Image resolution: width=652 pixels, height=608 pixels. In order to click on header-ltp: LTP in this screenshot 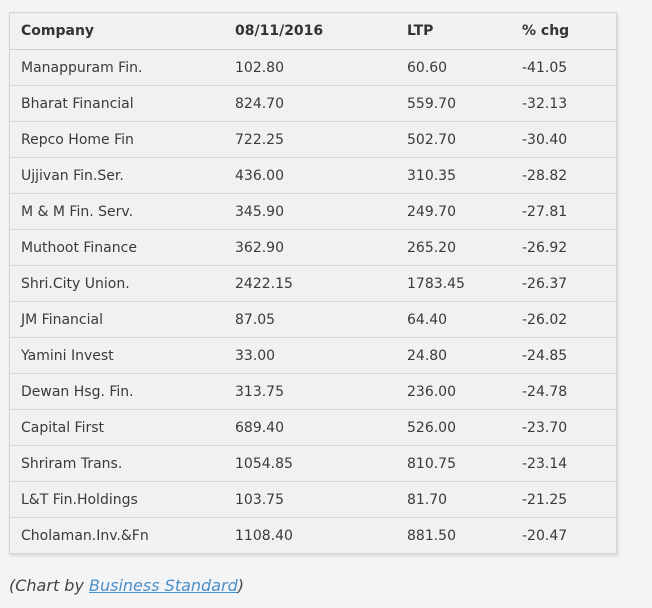, I will do `click(453, 31)`.